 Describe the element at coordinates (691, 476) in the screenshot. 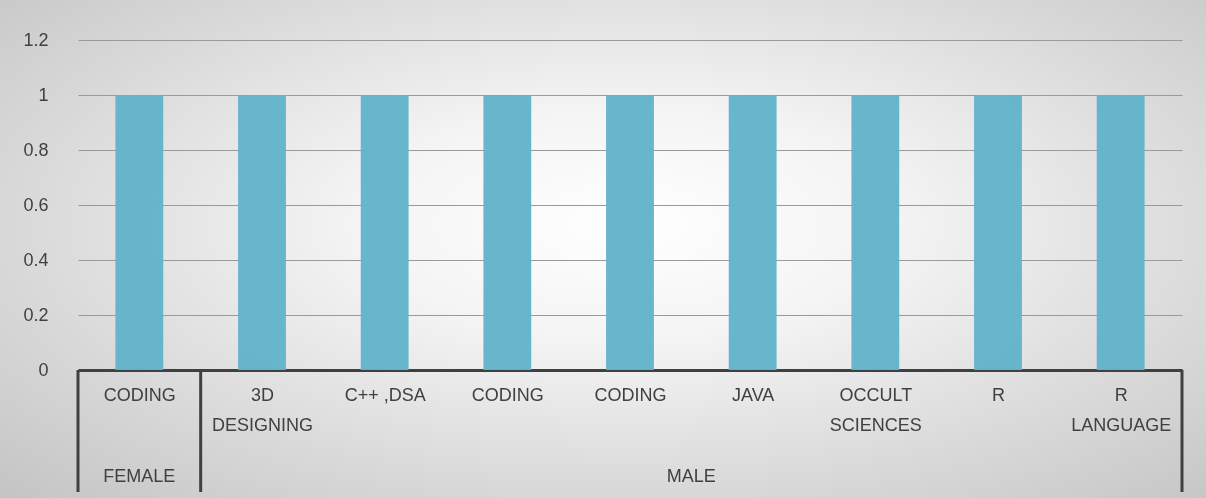

I see `text: MALE` at that location.